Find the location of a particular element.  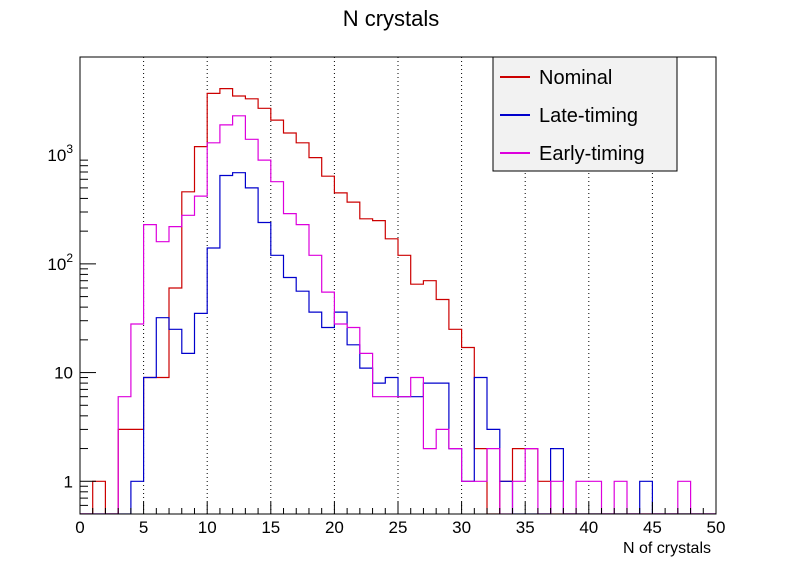

chart-title: N crystals is located at coordinates (391, 18).